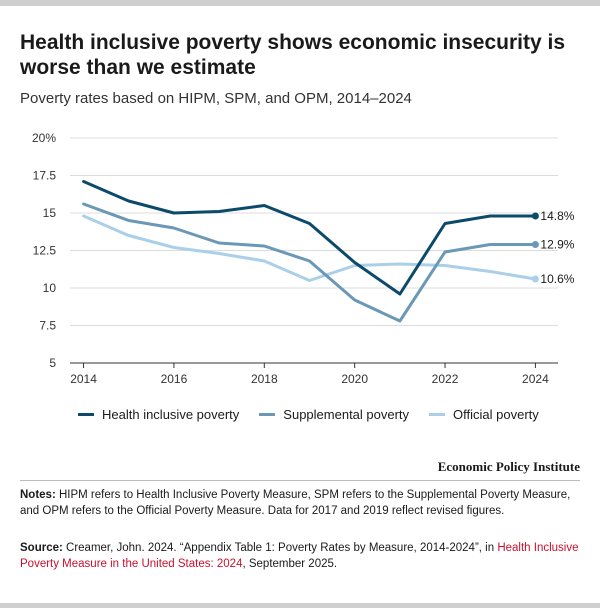 The image size is (600, 608). I want to click on y-tick-label: 7.5, so click(47, 326).